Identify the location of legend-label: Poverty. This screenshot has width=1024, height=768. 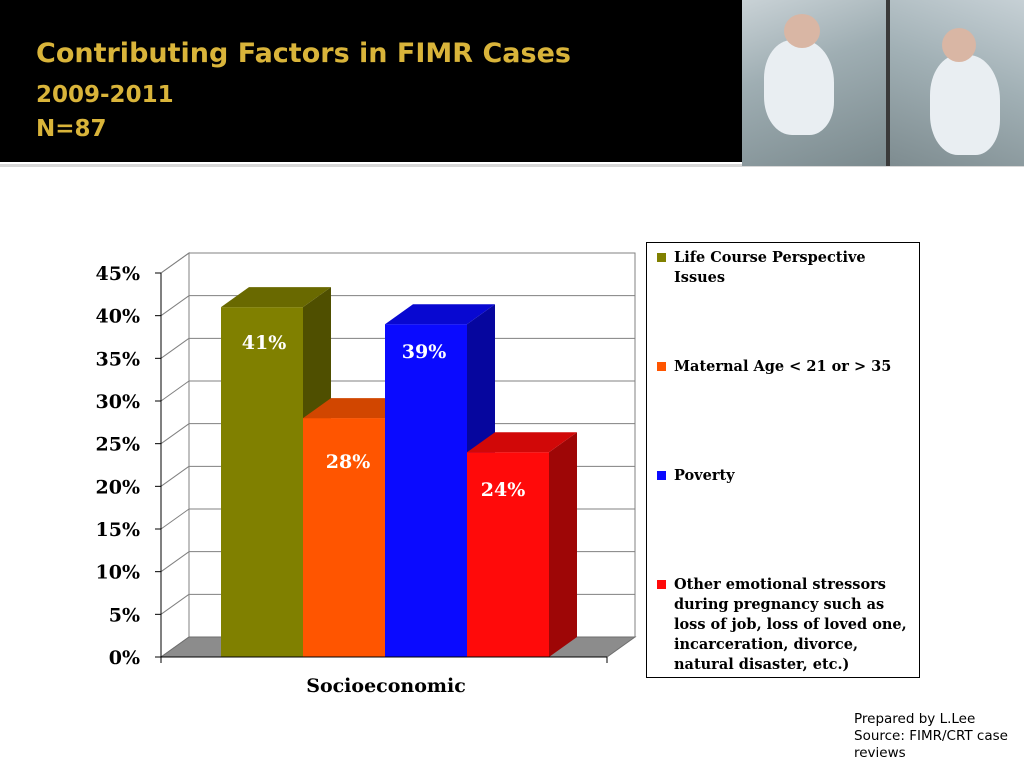
(704, 475).